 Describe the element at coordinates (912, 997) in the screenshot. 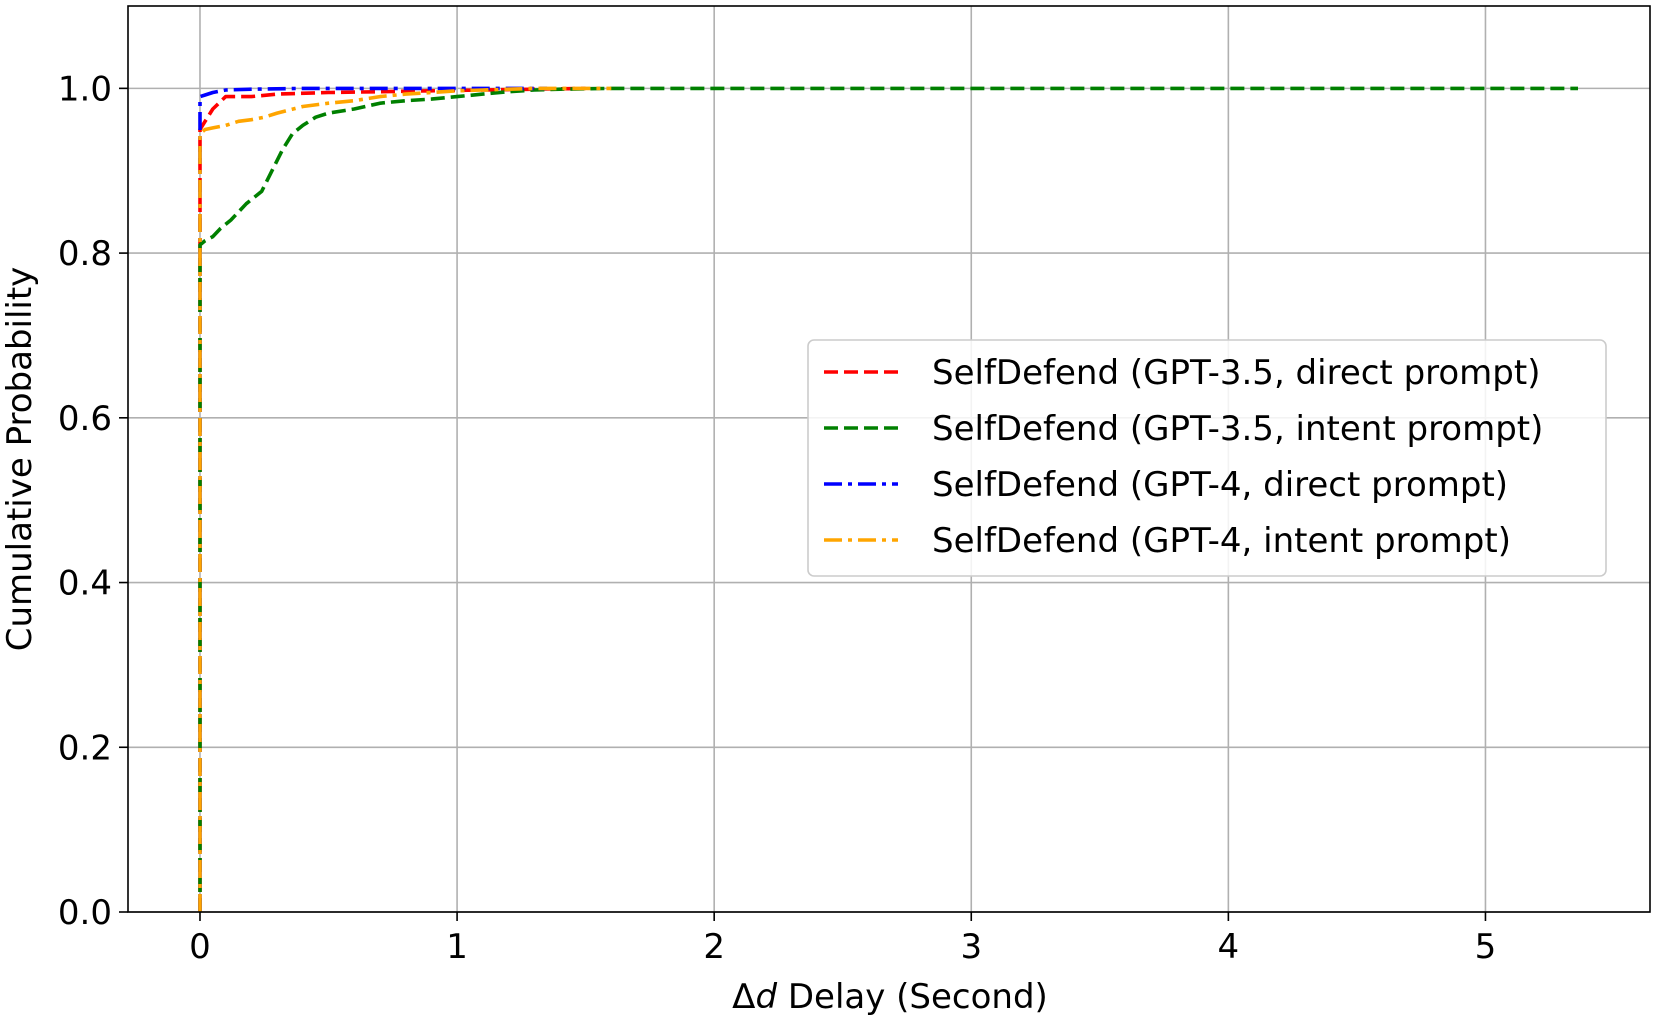

I see `x-axis-label-suffix: Delay (Second)` at that location.